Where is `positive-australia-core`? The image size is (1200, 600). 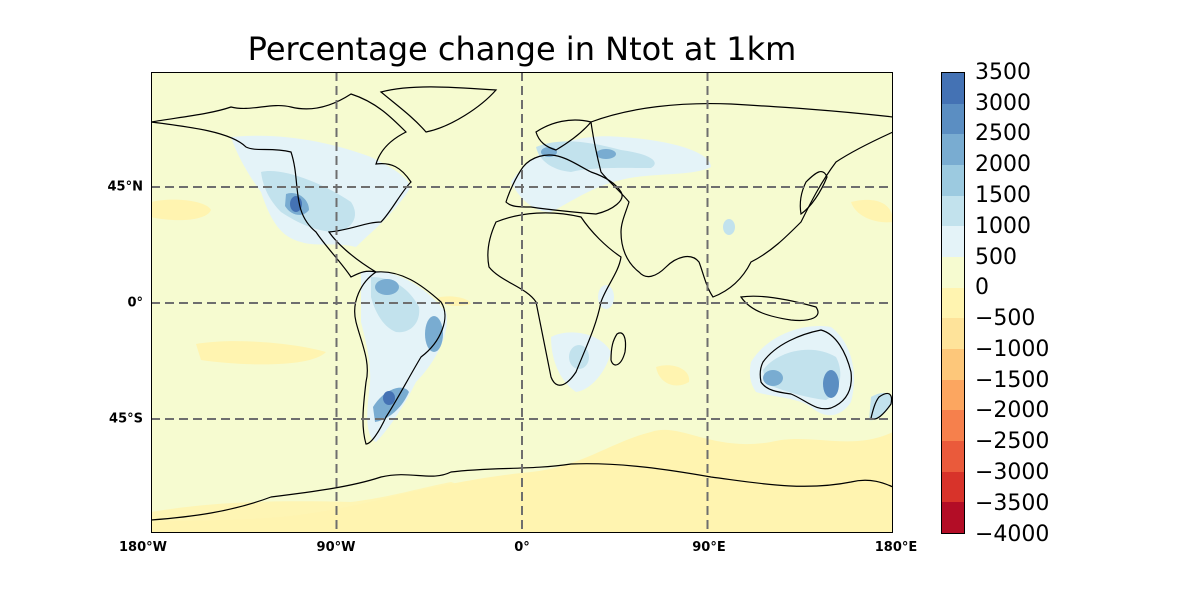
positive-australia-core is located at coordinates (802, 374).